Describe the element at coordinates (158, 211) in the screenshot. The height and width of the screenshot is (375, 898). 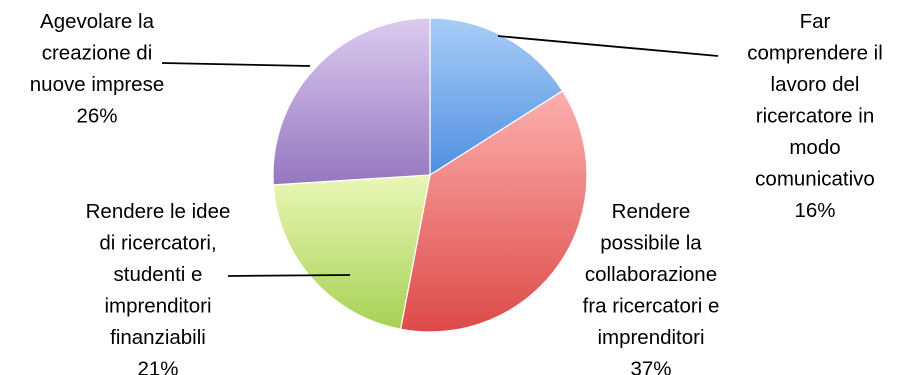
I see `label-line: Rendere le idee` at that location.